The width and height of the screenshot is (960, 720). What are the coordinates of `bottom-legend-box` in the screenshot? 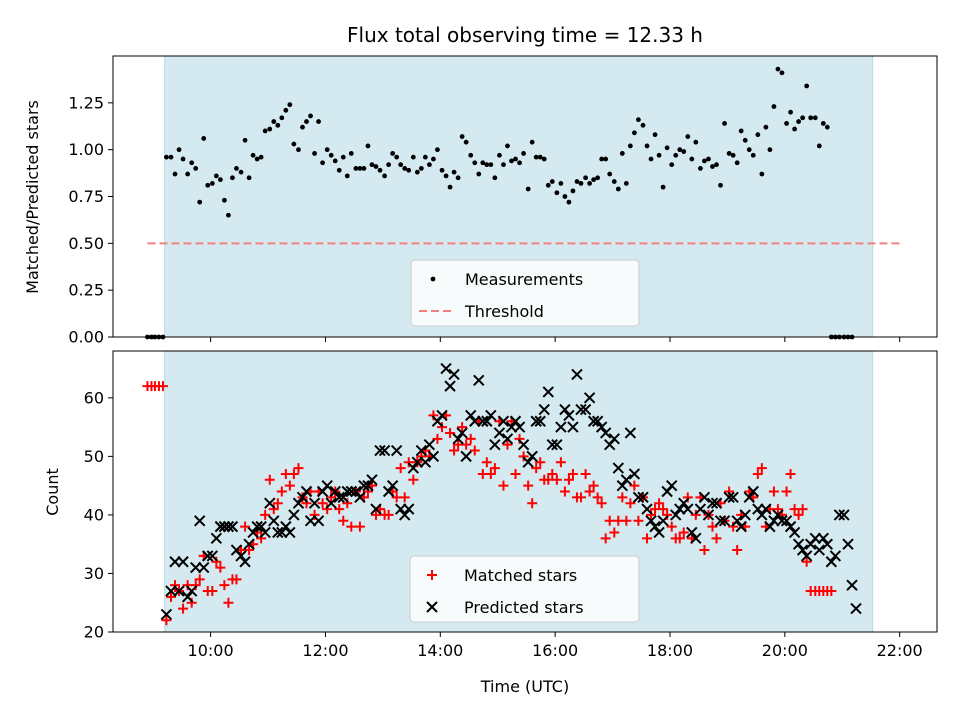 It's located at (524, 589).